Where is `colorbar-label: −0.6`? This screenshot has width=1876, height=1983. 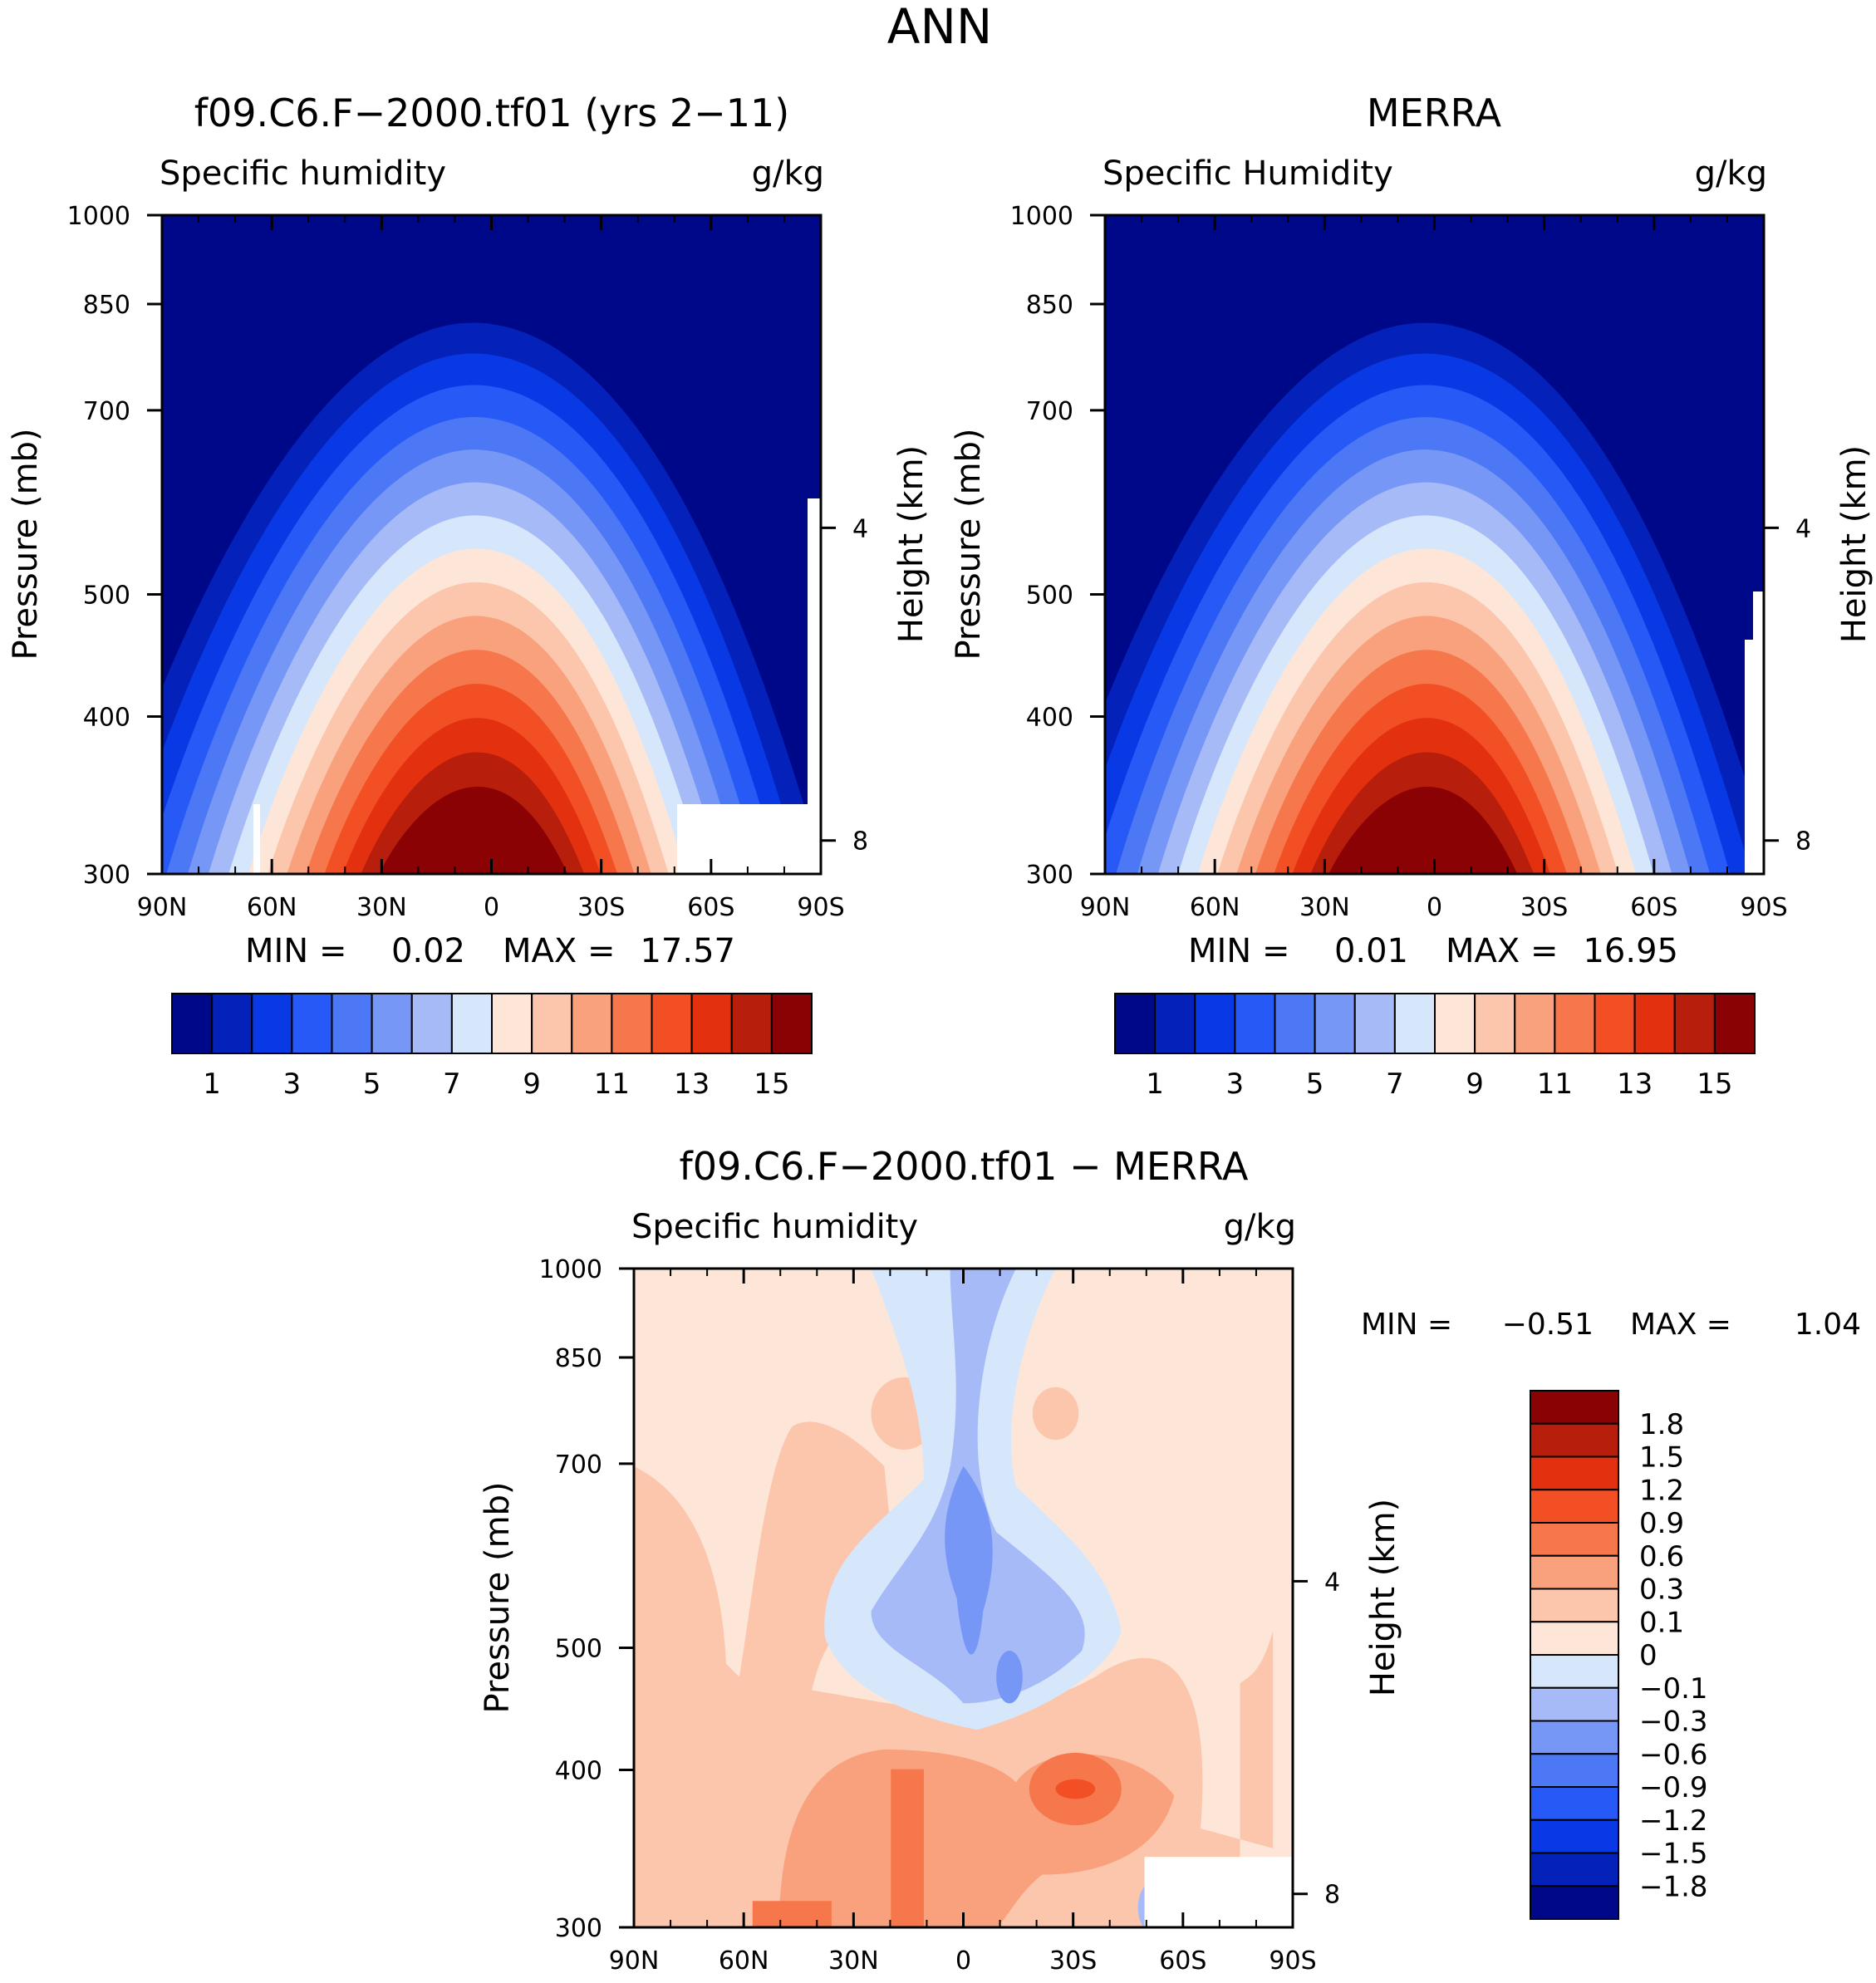
colorbar-label: −0.6 is located at coordinates (1673, 1755).